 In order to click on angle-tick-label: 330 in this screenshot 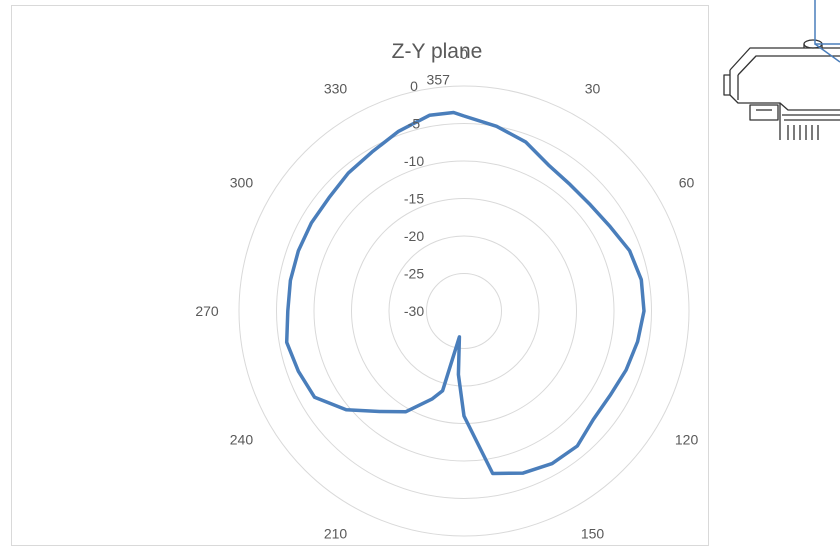, I will do `click(336, 88)`.